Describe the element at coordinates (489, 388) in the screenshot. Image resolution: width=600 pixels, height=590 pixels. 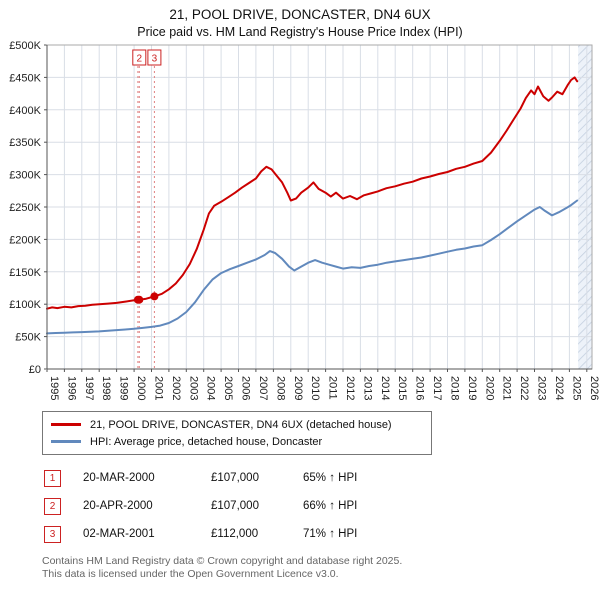
I see `svg-text: 2020` at that location.